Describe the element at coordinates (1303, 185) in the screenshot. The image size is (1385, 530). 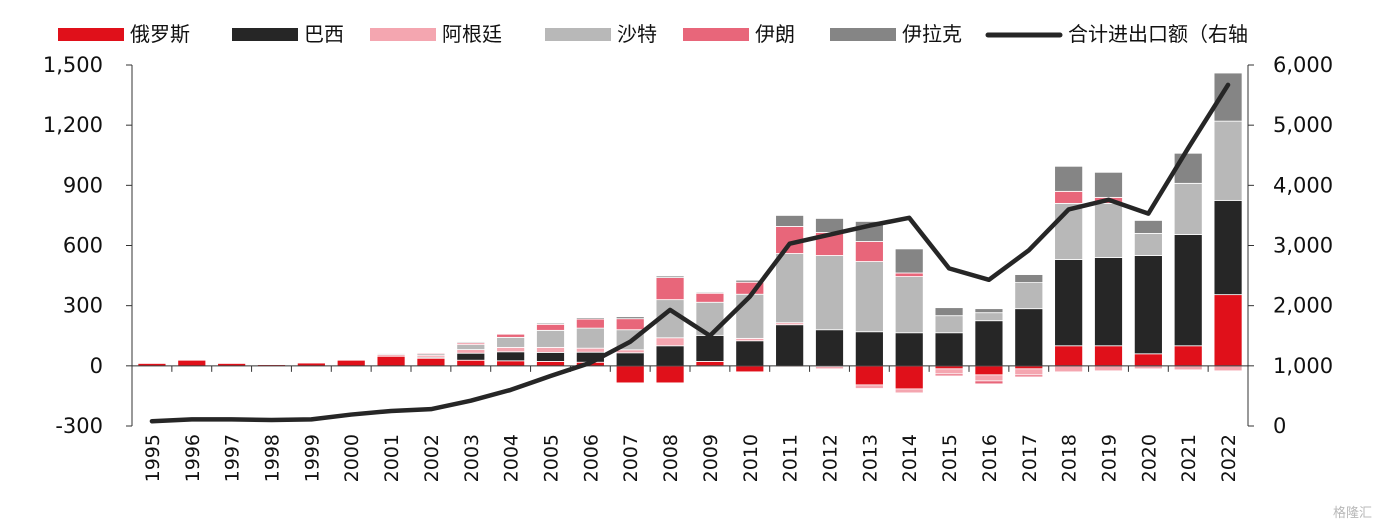
I see `right-tick-label: 4,000` at that location.